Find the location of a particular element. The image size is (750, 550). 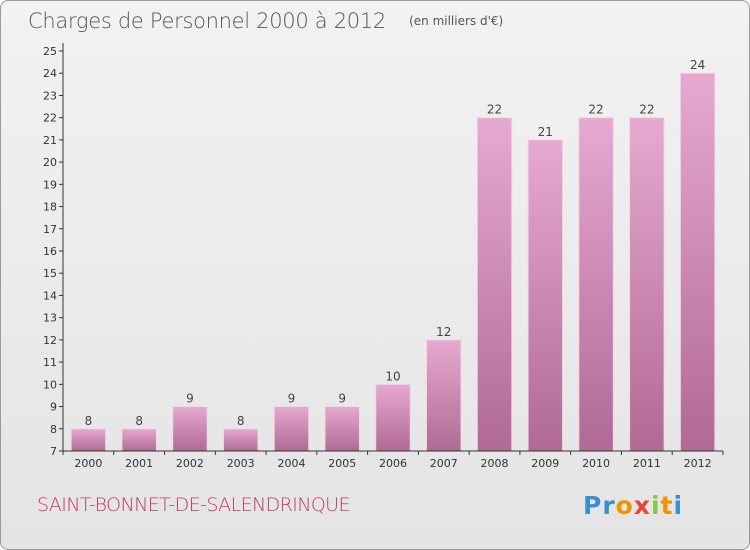

proxiti-logo: Proxiti is located at coordinates (633, 505).